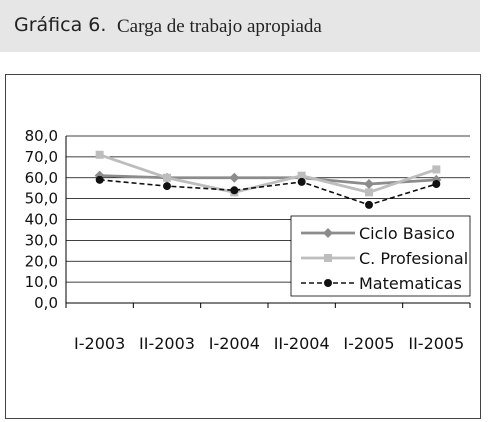 The image size is (489, 422). What do you see at coordinates (368, 343) in the screenshot?
I see `x-tick-label: I-2005` at bounding box center [368, 343].